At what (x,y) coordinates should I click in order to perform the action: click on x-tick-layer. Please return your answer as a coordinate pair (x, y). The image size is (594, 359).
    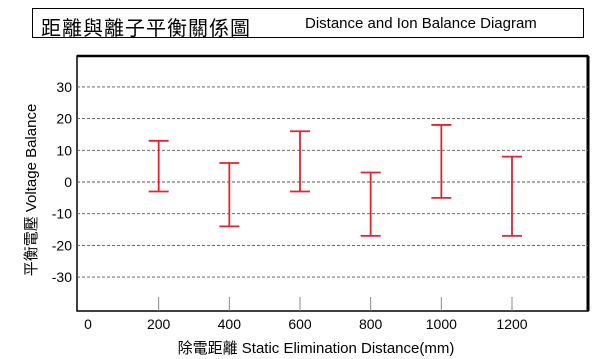
    Looking at the image, I should click on (335, 304).